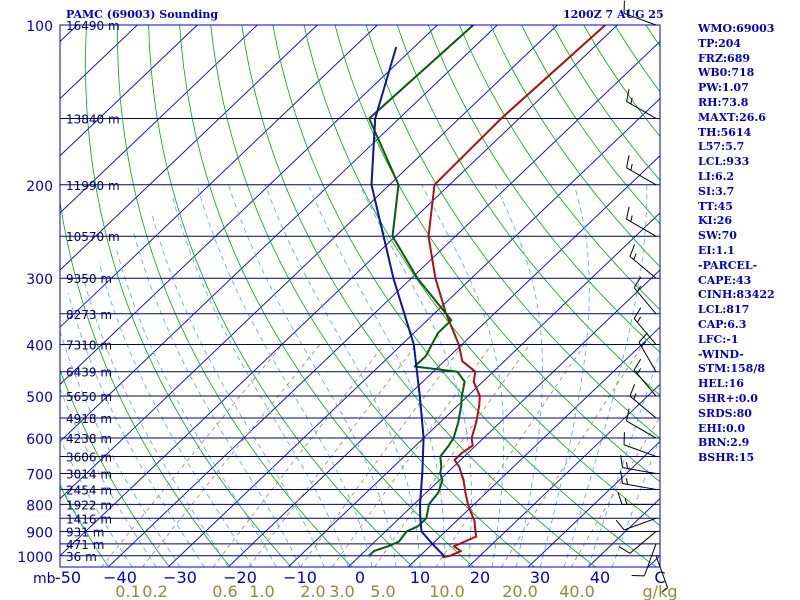  I want to click on temperature-tick-label: −10, so click(300, 577).